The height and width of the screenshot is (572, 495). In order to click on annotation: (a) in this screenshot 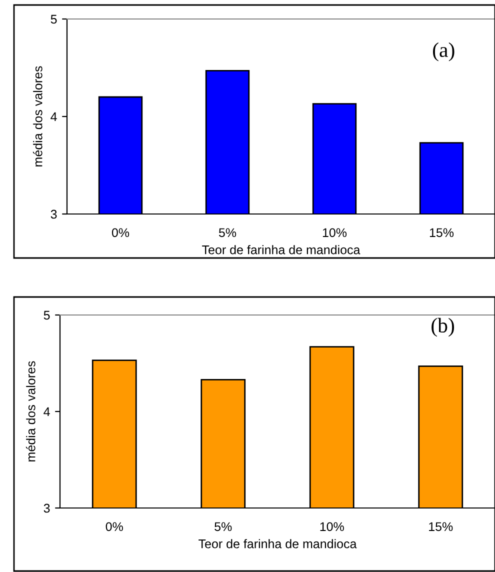, I will do `click(443, 52)`.